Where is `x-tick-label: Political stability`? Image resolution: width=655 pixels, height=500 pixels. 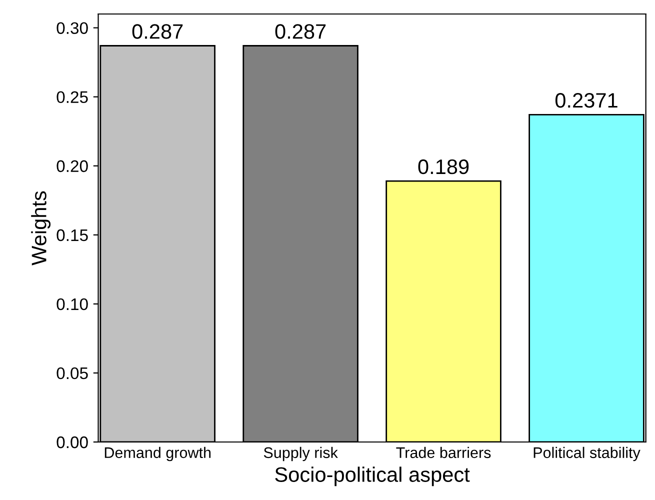
x-tick-label: Political stability is located at coordinates (587, 454).